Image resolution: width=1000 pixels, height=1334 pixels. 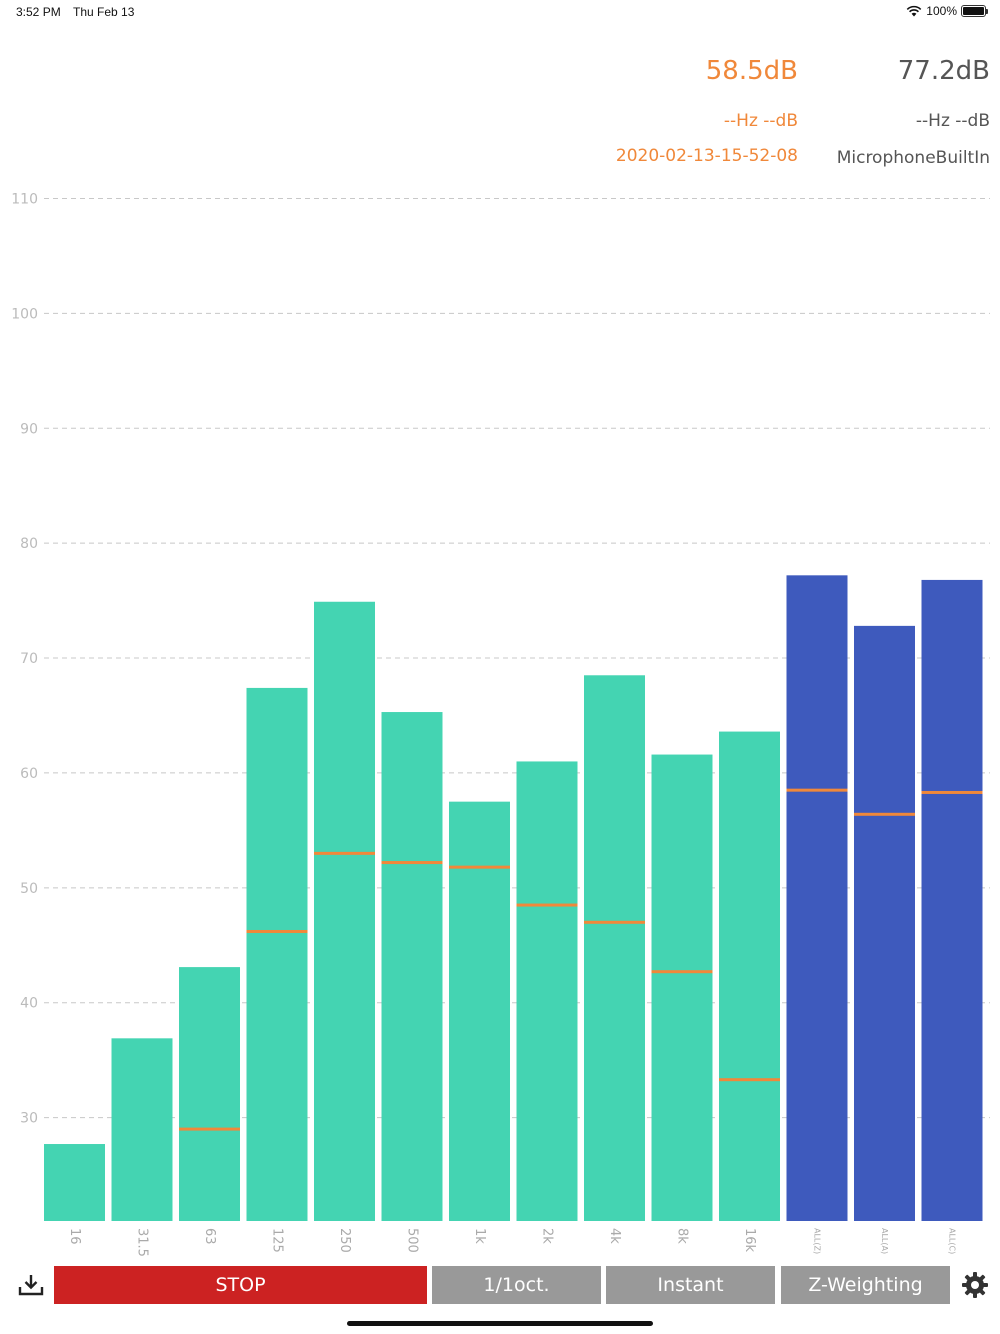 I want to click on x-tick-label: 31.5, so click(x=142, y=1242).